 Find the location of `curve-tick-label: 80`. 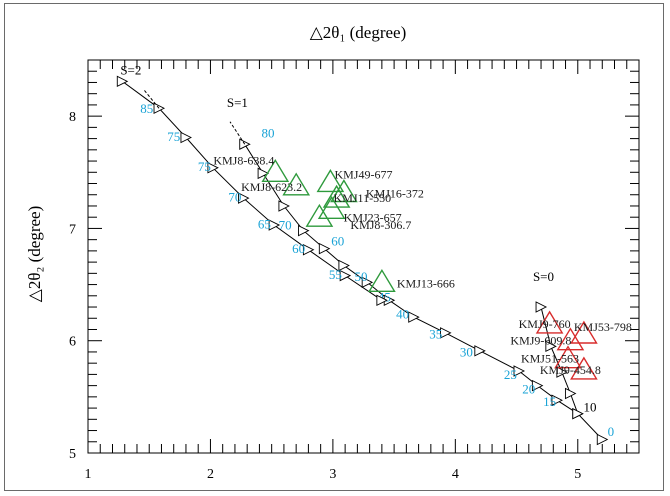

curve-tick-label: 80 is located at coordinates (267, 132).